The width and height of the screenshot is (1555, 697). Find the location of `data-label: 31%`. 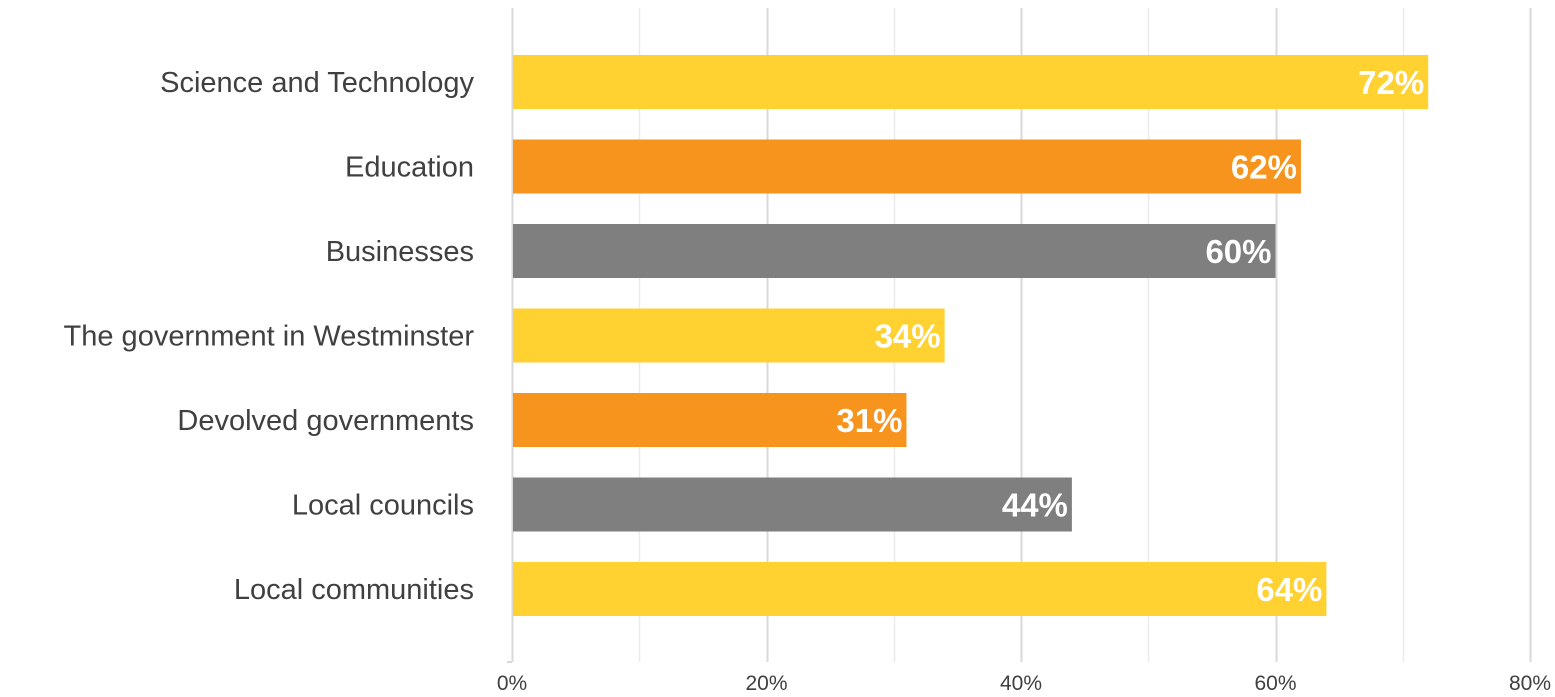

data-label: 31% is located at coordinates (869, 420).